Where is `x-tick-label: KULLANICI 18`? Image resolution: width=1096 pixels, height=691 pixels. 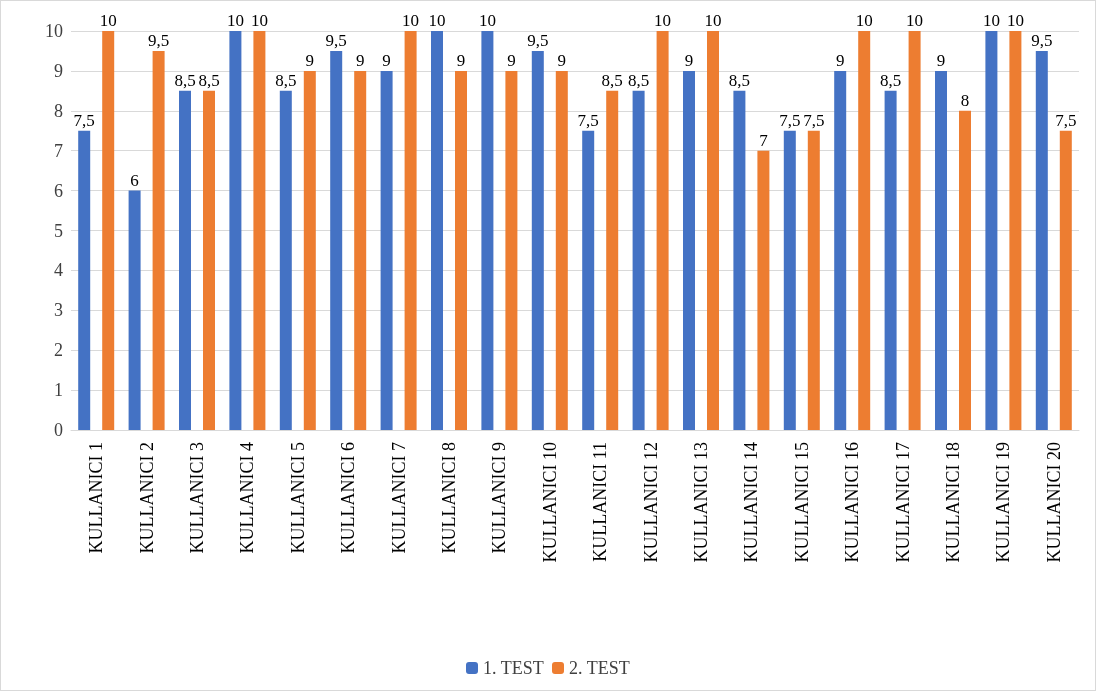 x-tick-label: KULLANICI 18 is located at coordinates (953, 502).